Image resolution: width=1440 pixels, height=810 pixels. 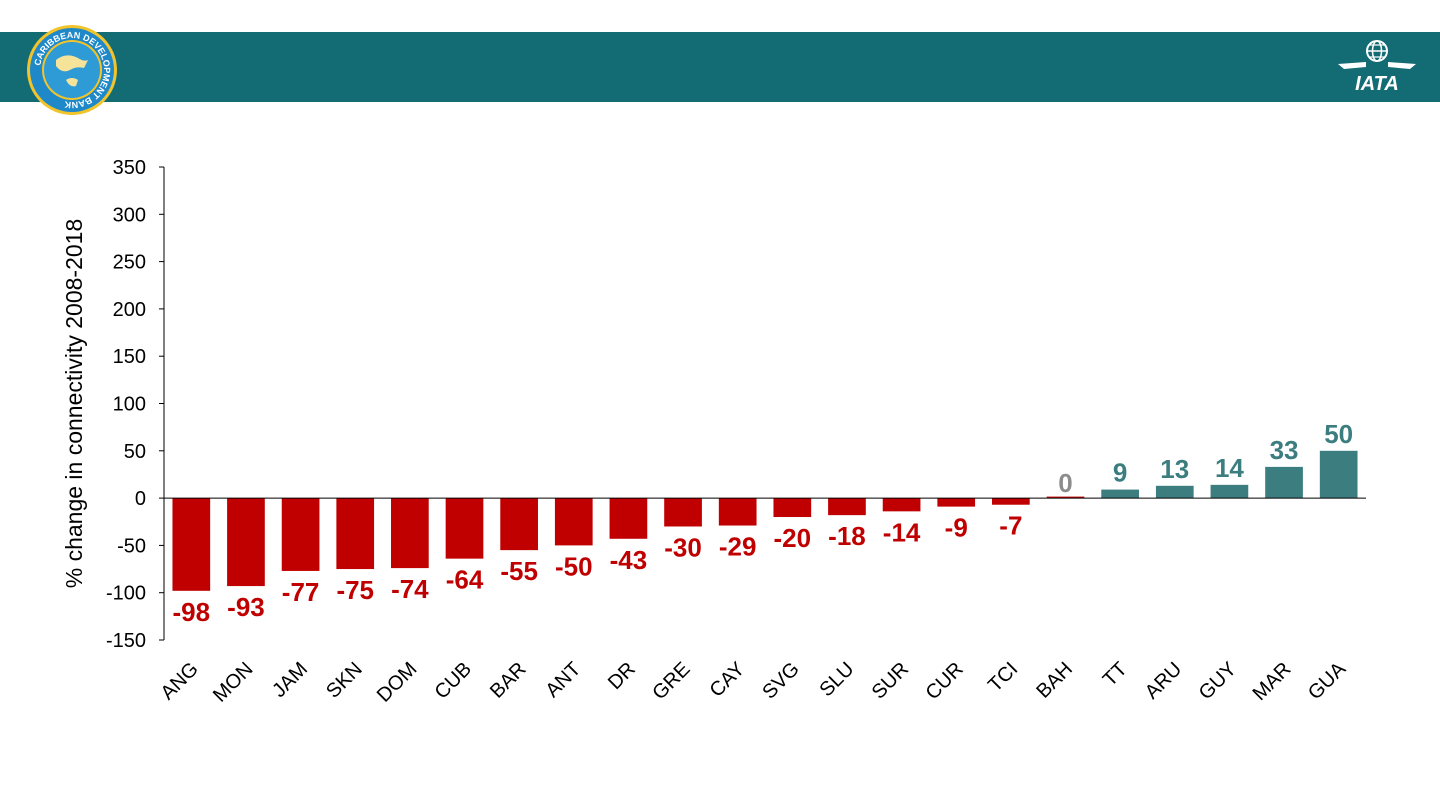 What do you see at coordinates (508, 680) in the screenshot?
I see `x-category-label: BAR` at bounding box center [508, 680].